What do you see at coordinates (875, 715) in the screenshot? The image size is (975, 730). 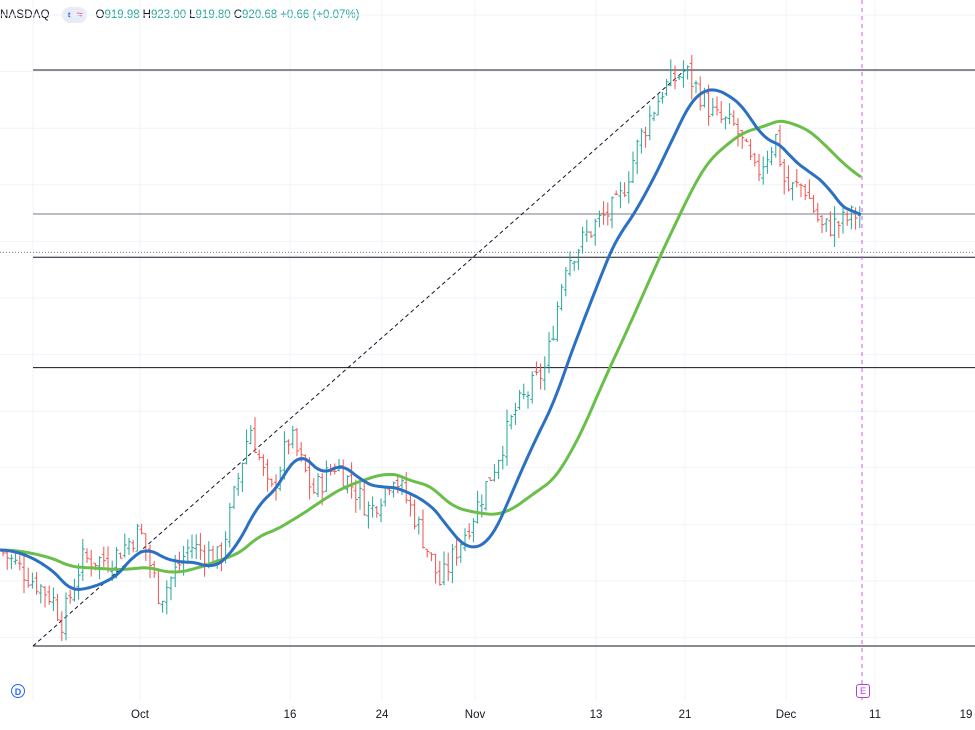 I see `x-axis-tick-label: 11` at bounding box center [875, 715].